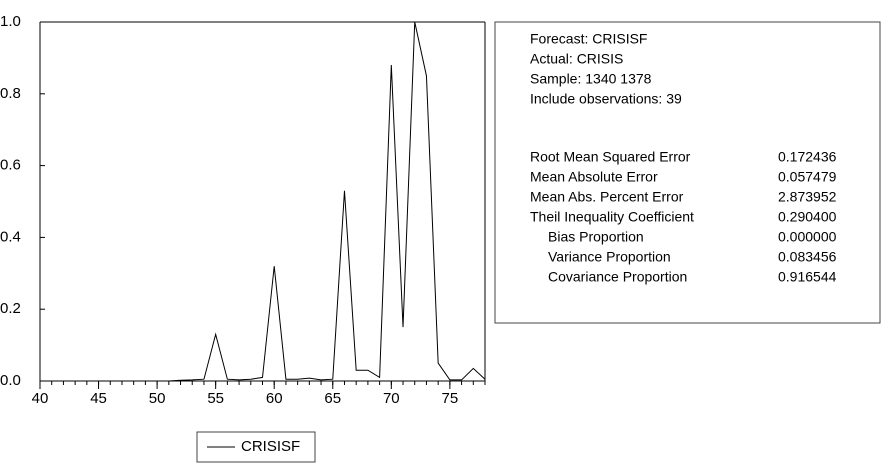 This screenshot has height=465, width=889. I want to click on y-tick-label: 1.0, so click(10, 21).